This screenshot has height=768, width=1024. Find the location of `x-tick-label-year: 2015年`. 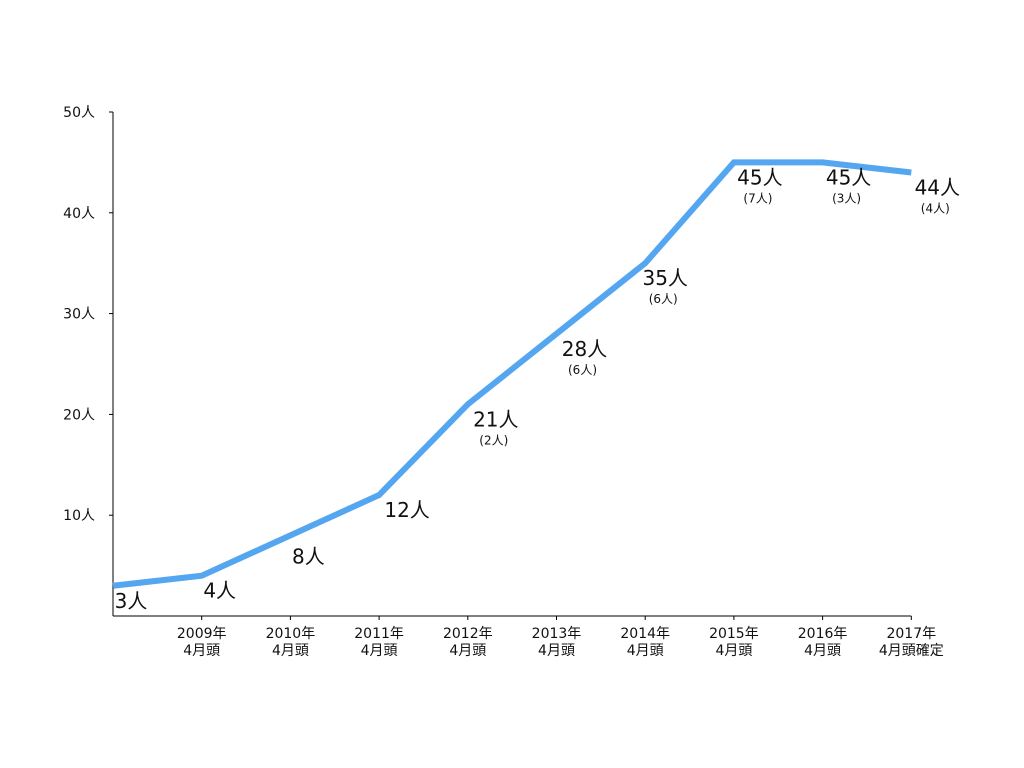

x-tick-label-year: 2015年 is located at coordinates (734, 634).